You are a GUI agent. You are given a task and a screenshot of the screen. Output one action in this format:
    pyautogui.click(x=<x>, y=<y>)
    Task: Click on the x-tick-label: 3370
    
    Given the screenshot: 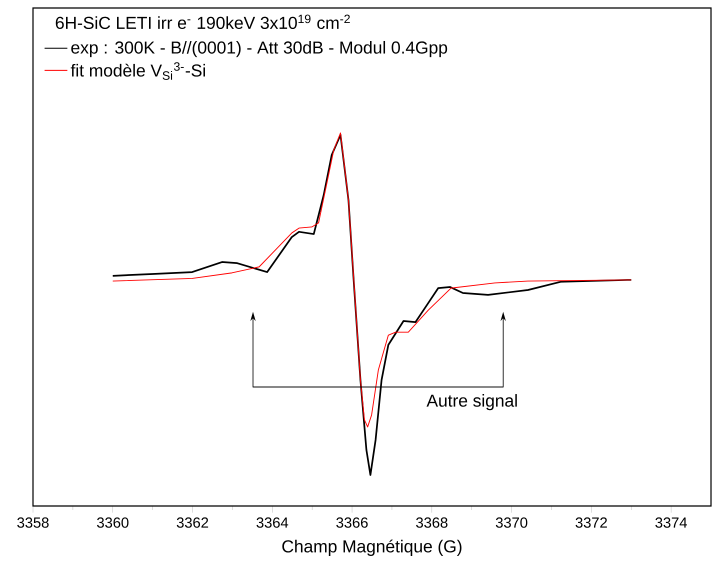 What is the action you would take?
    pyautogui.click(x=512, y=522)
    